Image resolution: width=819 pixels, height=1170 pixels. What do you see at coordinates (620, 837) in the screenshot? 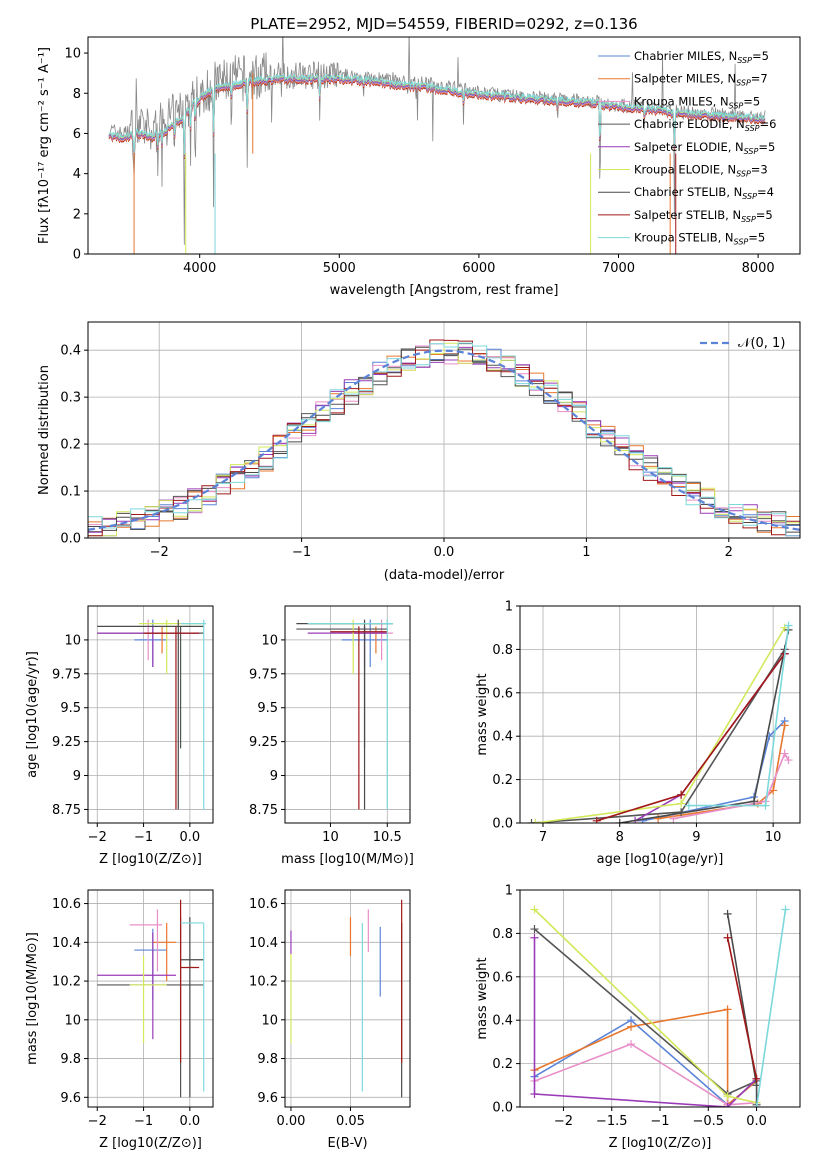
I see `x-tick-label: 8` at bounding box center [620, 837].